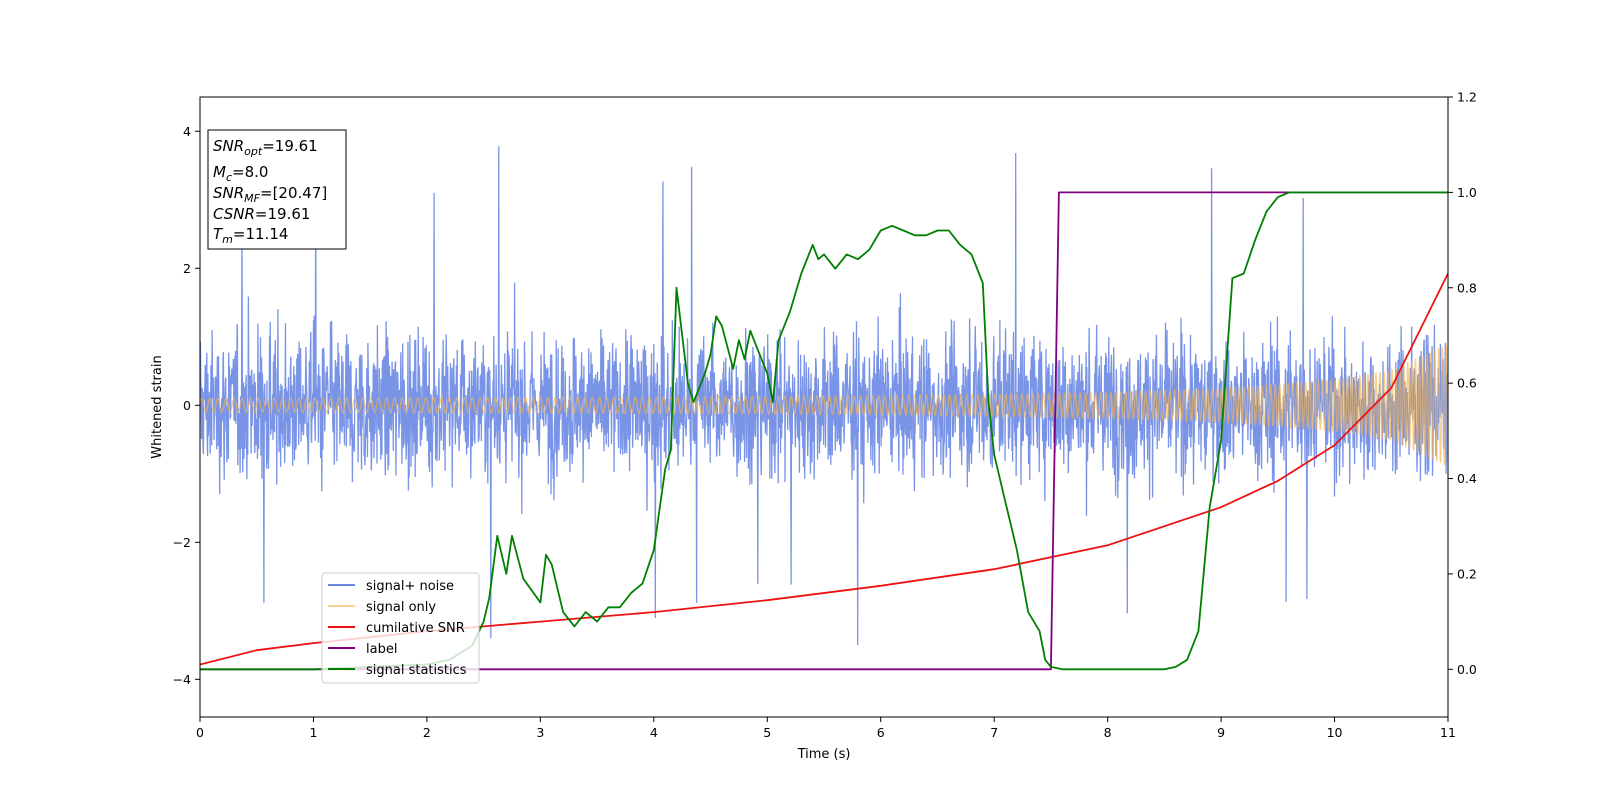 This screenshot has width=1600, height=800. Describe the element at coordinates (1448, 732) in the screenshot. I see `x-tick-label: 11` at that location.